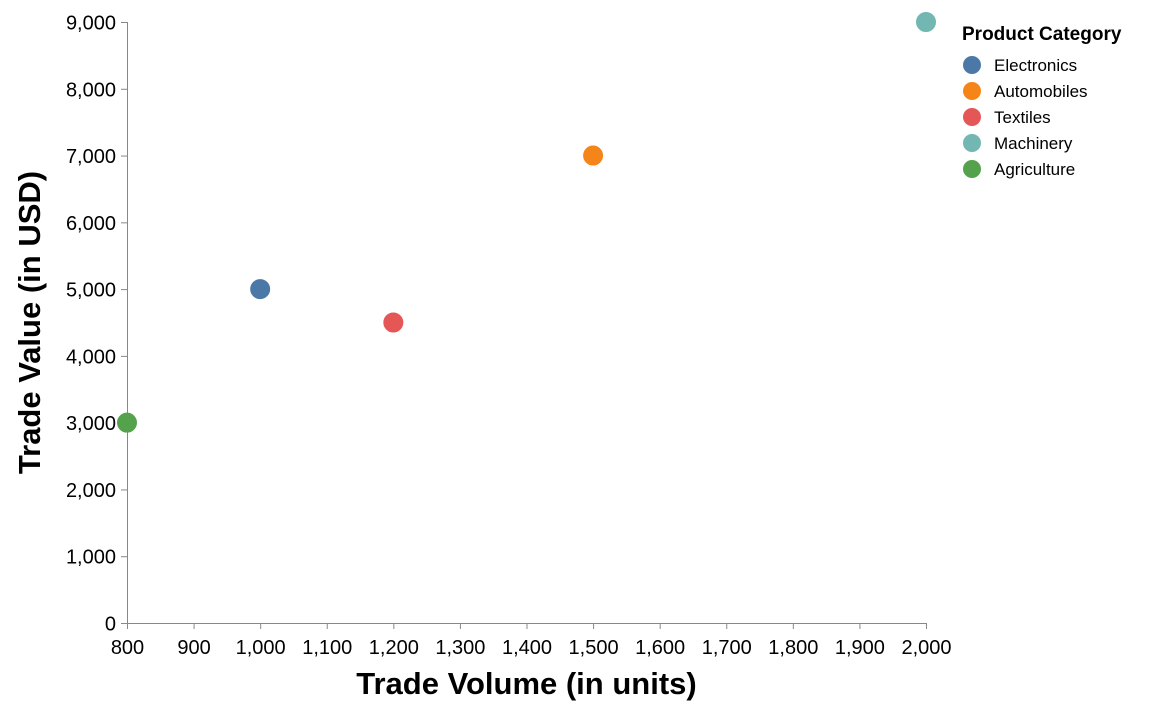 The image size is (1158, 708). What do you see at coordinates (261, 648) in the screenshot?
I see `x-tick-label: 1,000` at bounding box center [261, 648].